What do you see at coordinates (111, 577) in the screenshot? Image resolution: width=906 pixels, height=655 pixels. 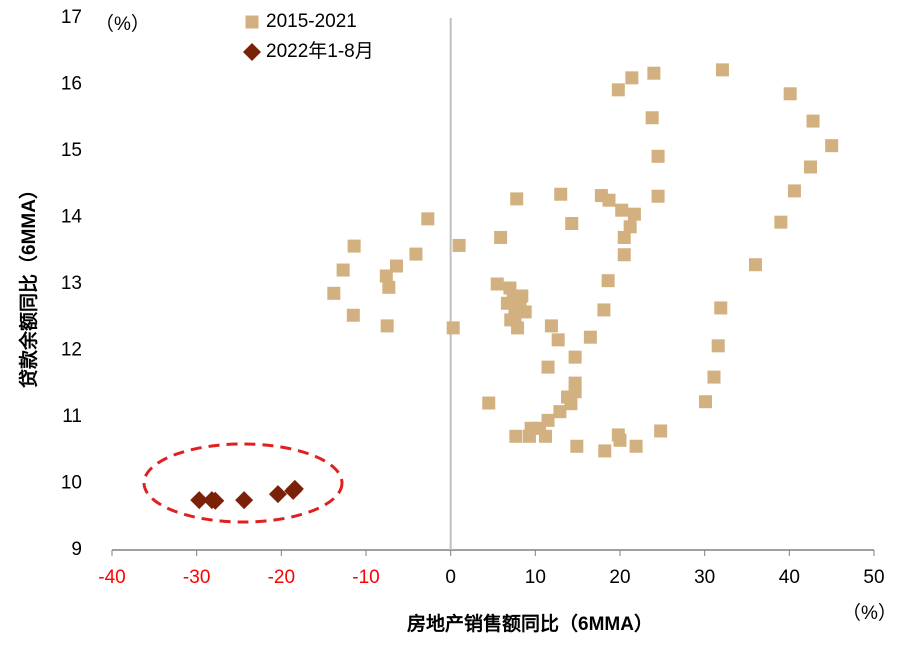 I see `x-tick-label: -40` at bounding box center [111, 577].